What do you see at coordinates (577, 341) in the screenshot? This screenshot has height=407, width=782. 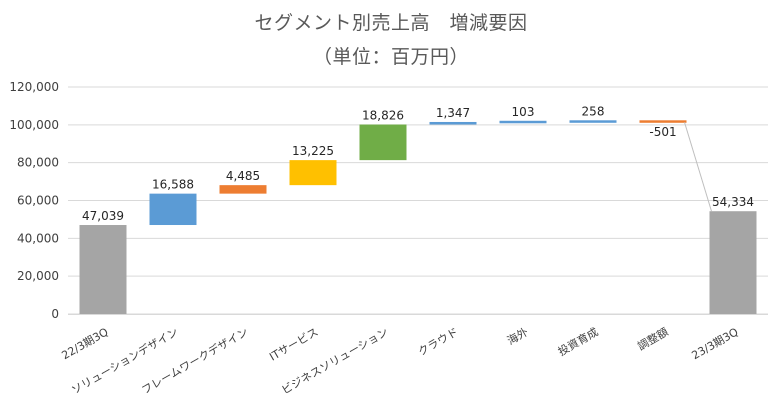 I see `x-tick-label: 投資育成` at bounding box center [577, 341].